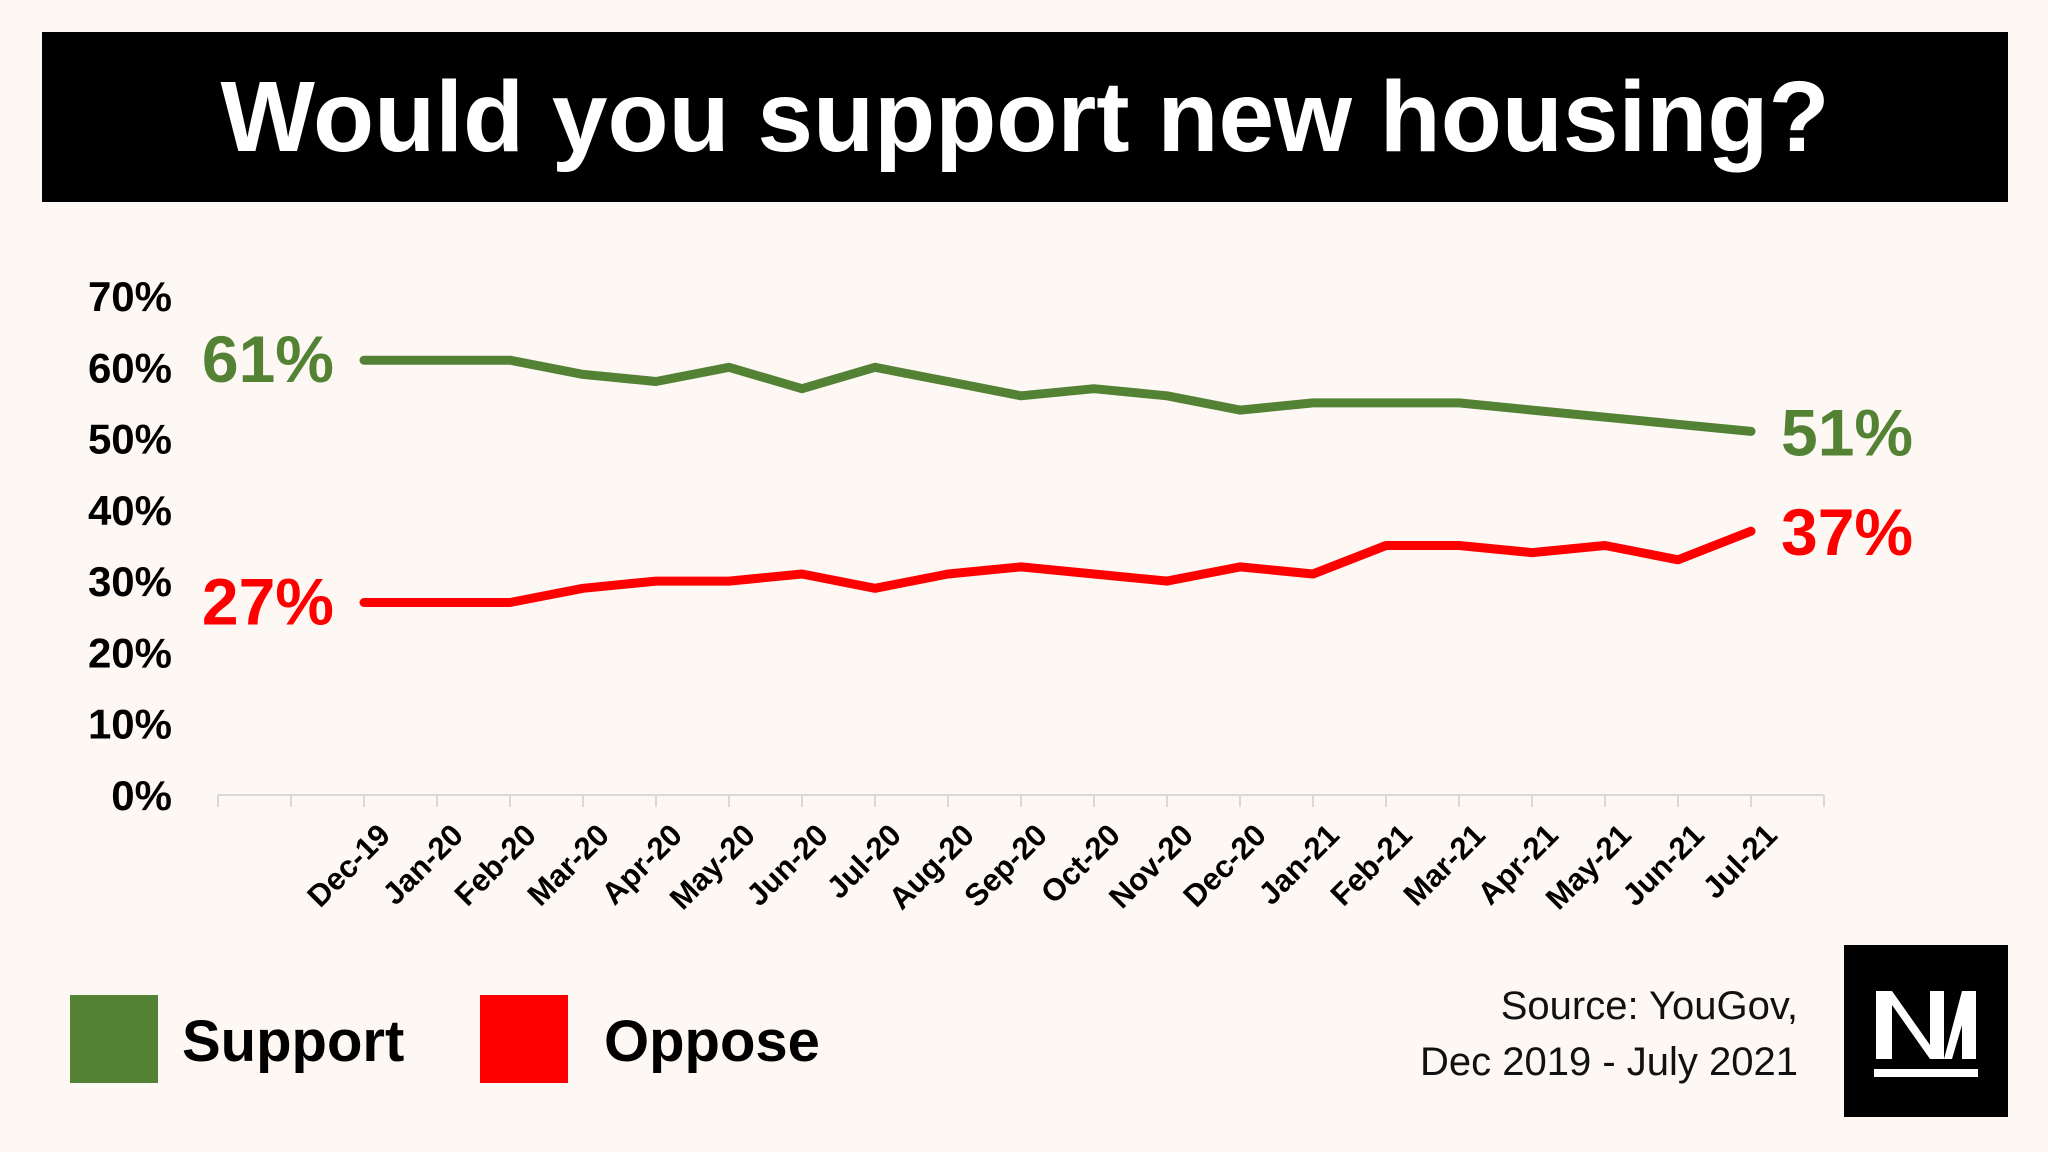 This screenshot has width=2048, height=1152. I want to click on x-tick-label: Jun-20, so click(787, 864).